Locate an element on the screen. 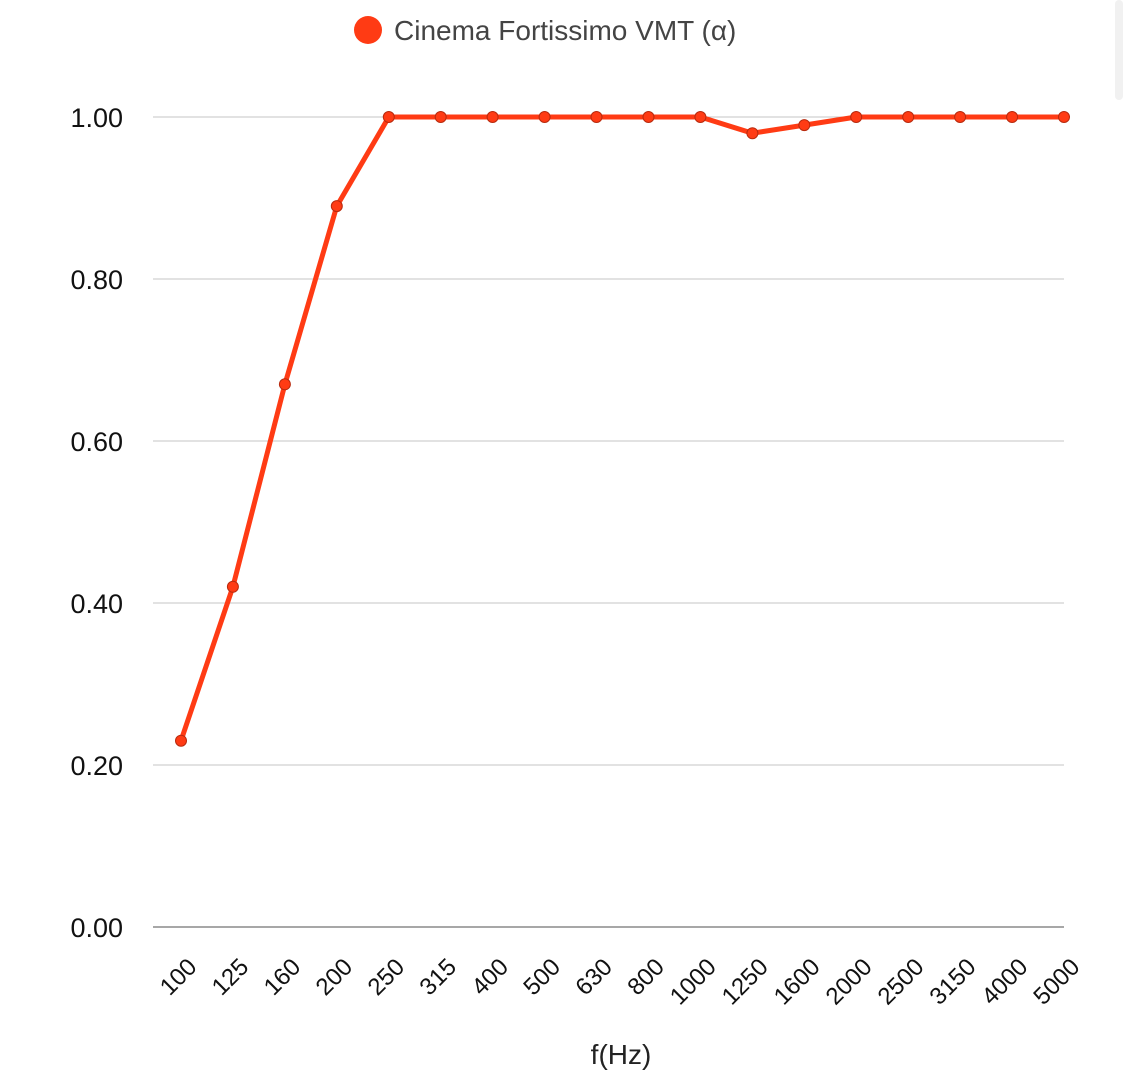 The width and height of the screenshot is (1129, 1080). y-tick-label: 0.00 is located at coordinates (96, 928).